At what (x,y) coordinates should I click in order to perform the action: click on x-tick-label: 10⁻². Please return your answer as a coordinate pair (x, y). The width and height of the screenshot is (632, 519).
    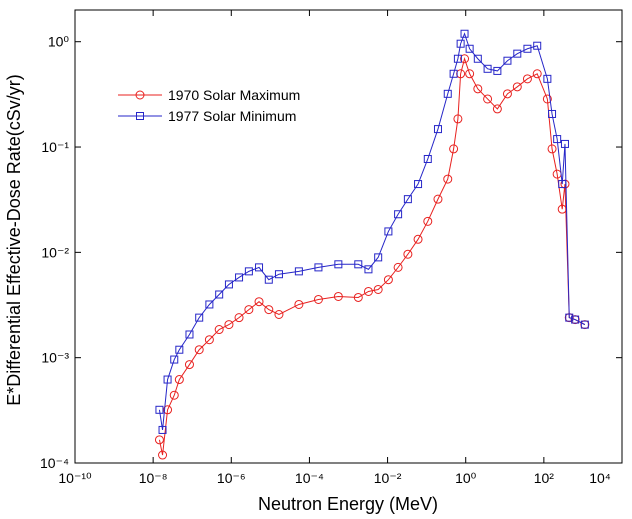
    Looking at the image, I should click on (388, 478).